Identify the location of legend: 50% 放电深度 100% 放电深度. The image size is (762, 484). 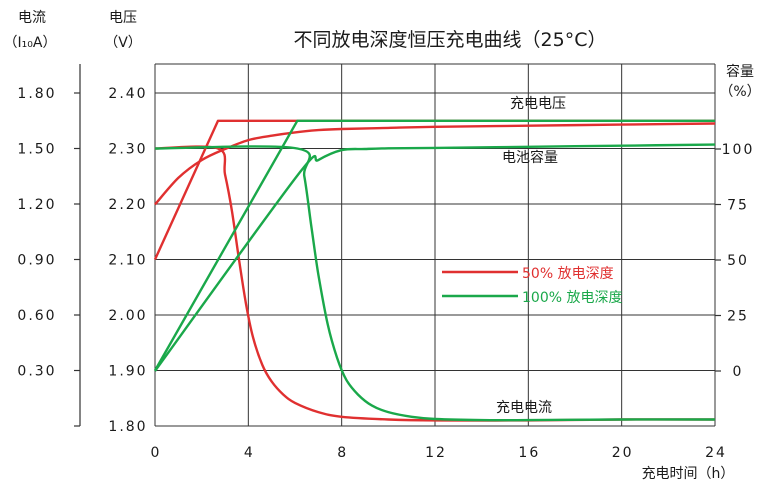
(532, 286).